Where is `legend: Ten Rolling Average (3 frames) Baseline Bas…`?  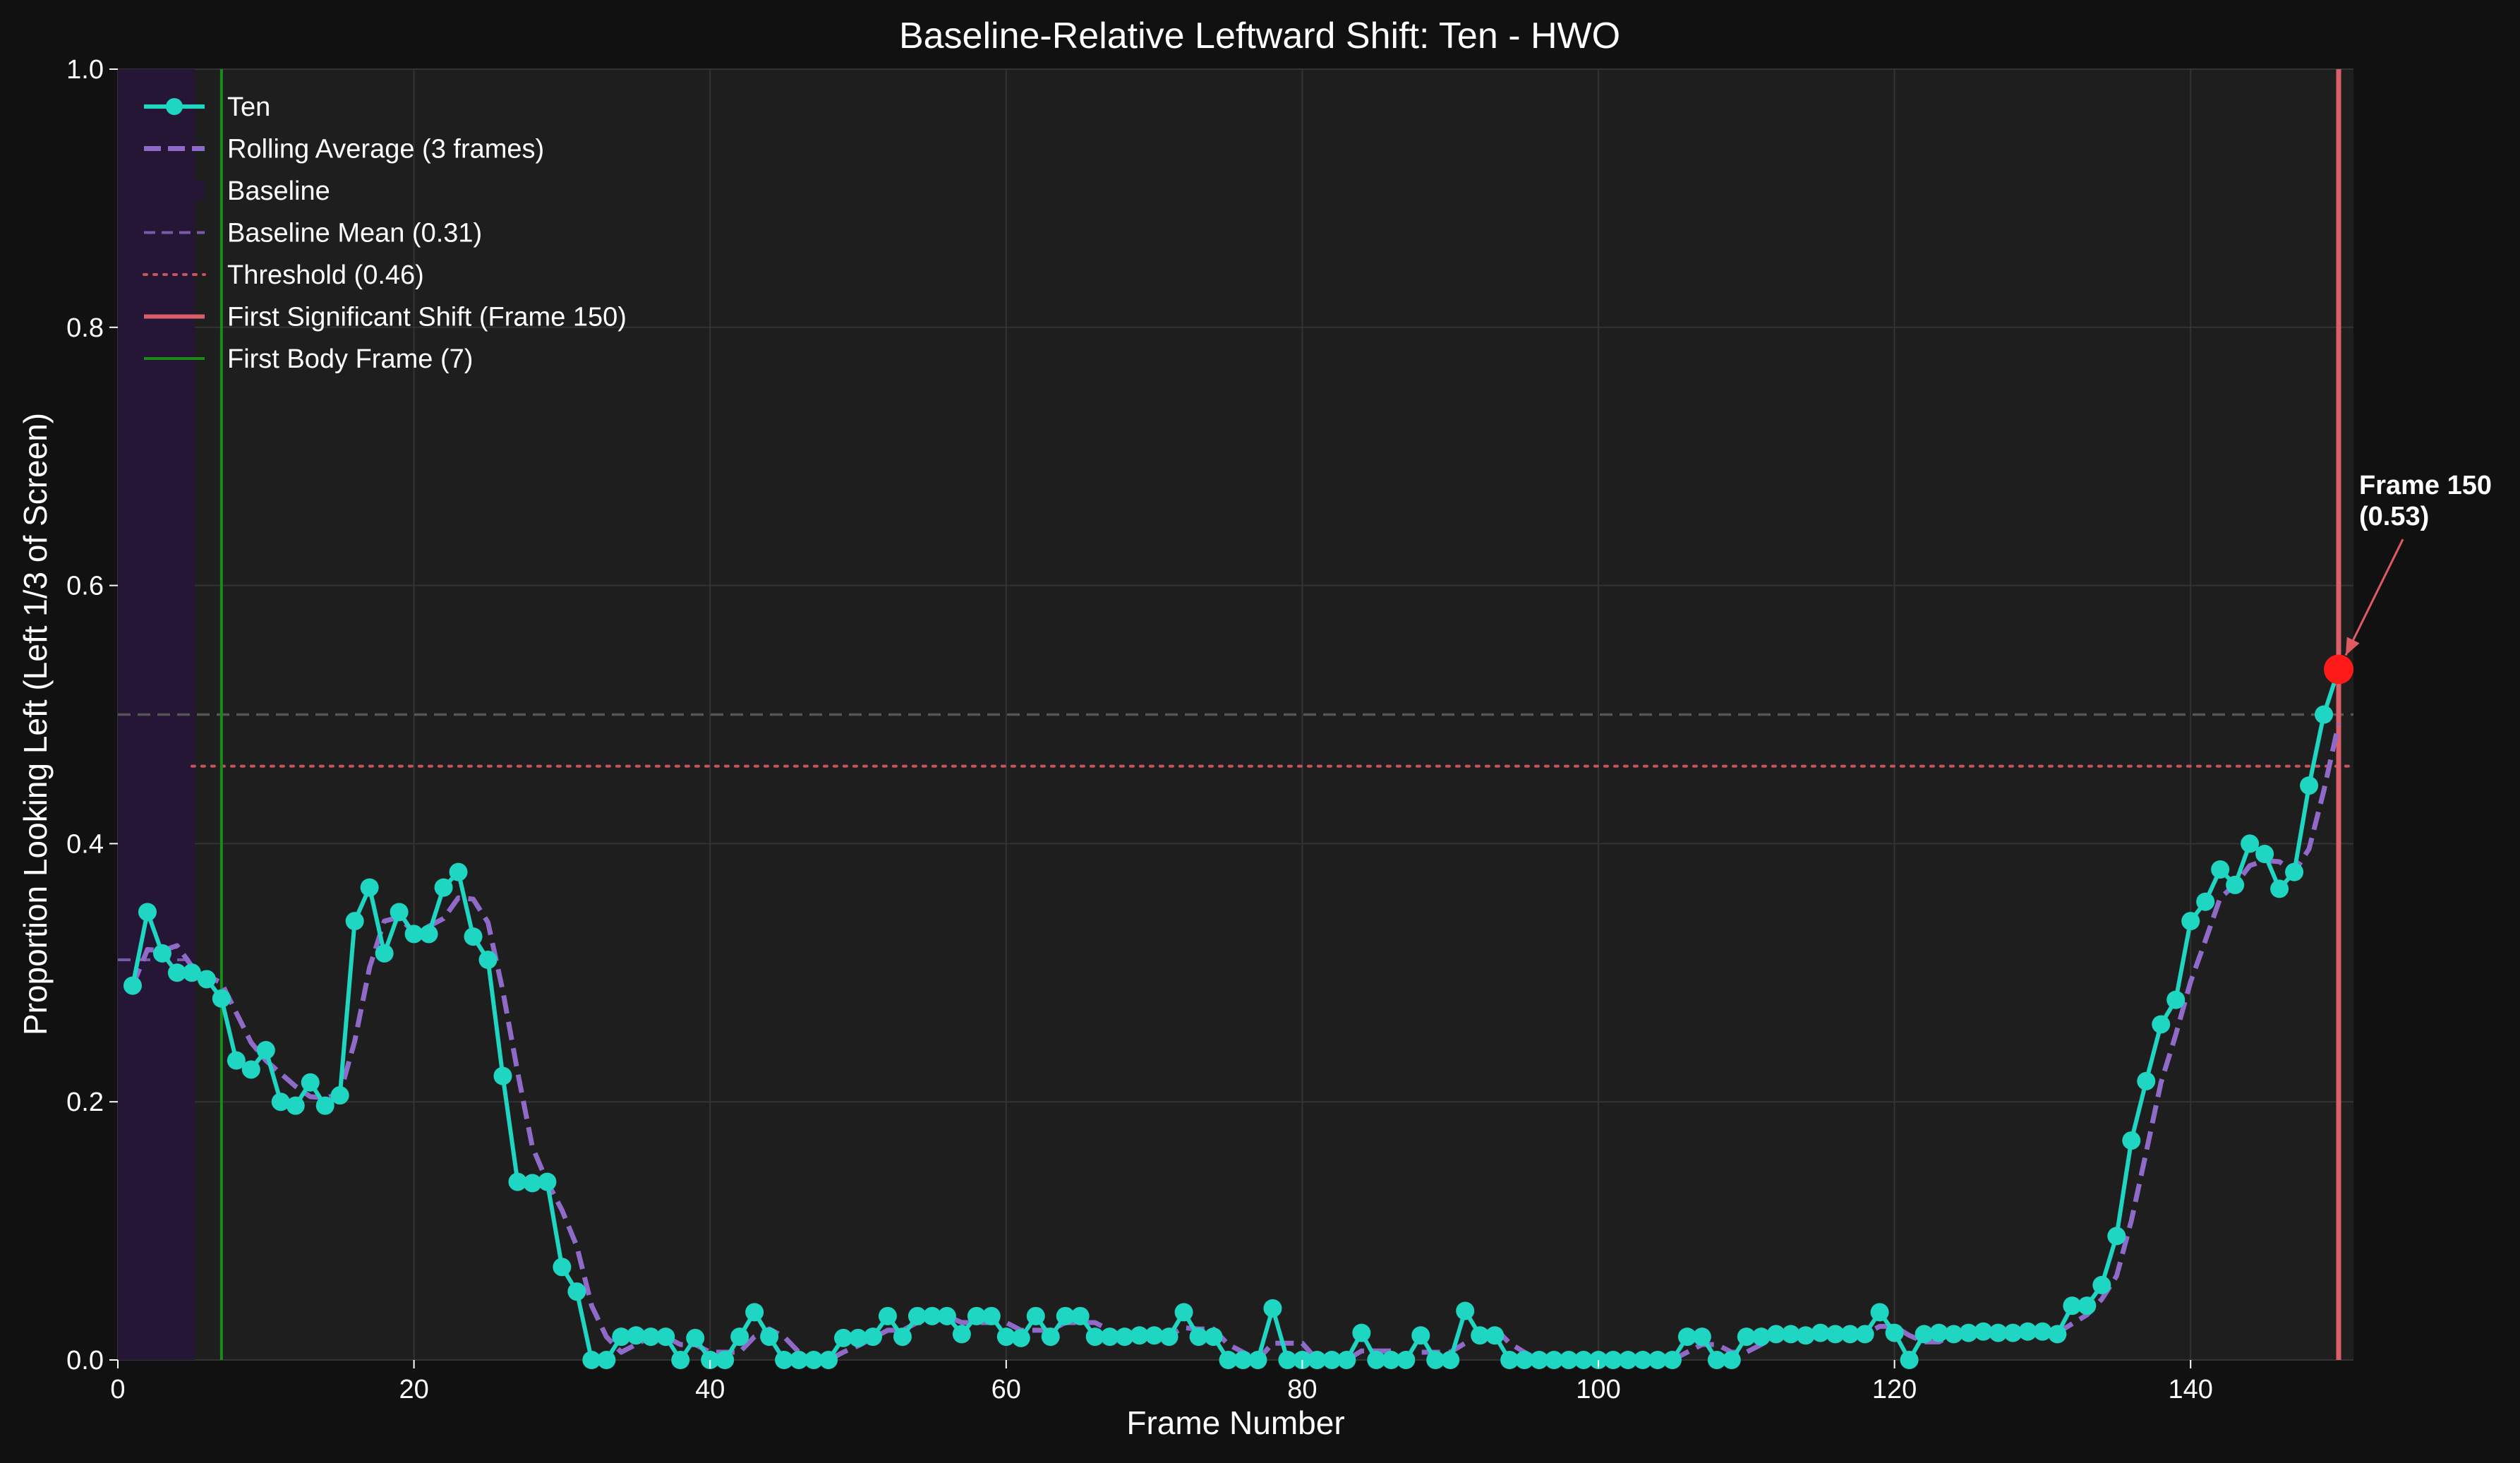
legend: Ten Rolling Average (3 frames) Baseline Bas… is located at coordinates (385, 233).